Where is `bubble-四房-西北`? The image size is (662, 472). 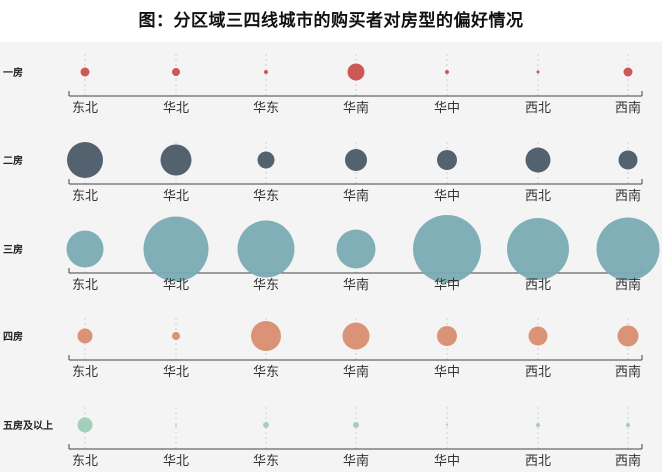
bubble-四房-西北 is located at coordinates (538, 336).